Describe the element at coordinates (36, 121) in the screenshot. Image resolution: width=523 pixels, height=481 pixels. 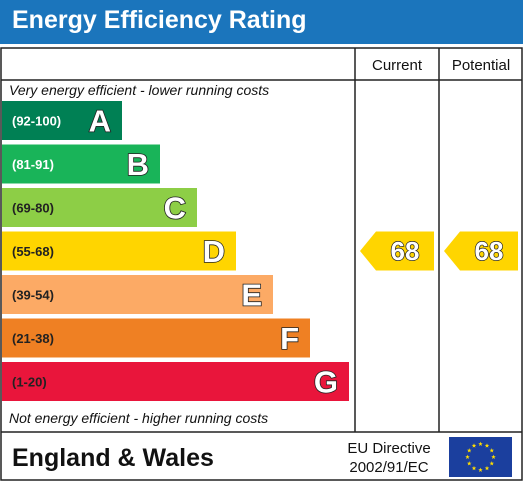
I see `band-range-label: (92-100)` at that location.